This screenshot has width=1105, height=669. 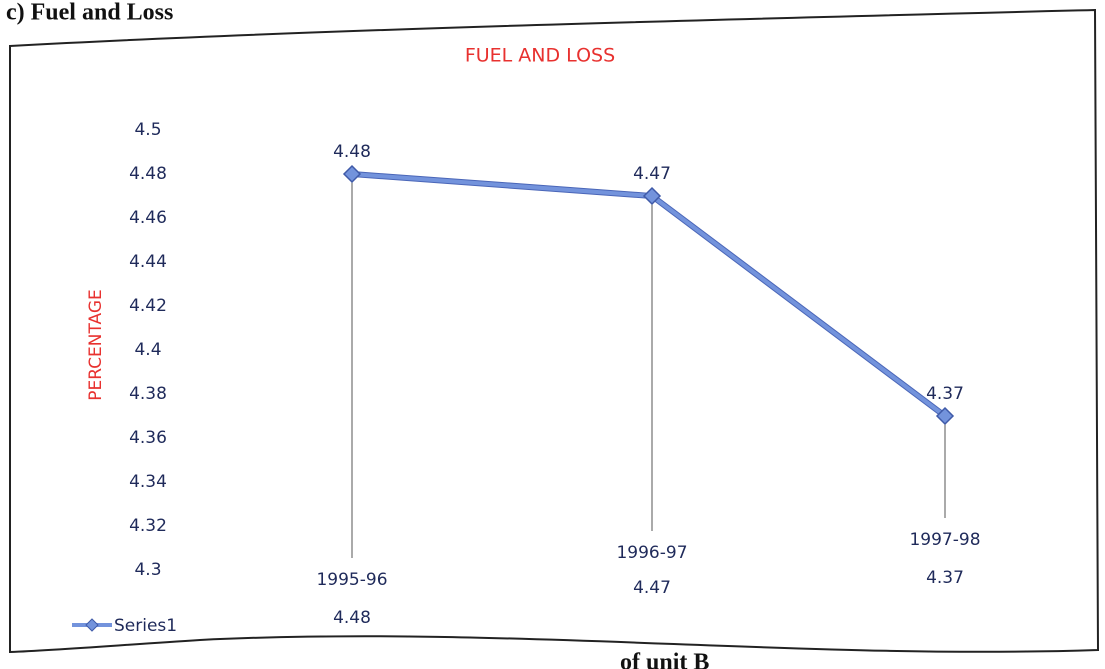 I want to click on footer: of unit B, so click(x=664, y=659).